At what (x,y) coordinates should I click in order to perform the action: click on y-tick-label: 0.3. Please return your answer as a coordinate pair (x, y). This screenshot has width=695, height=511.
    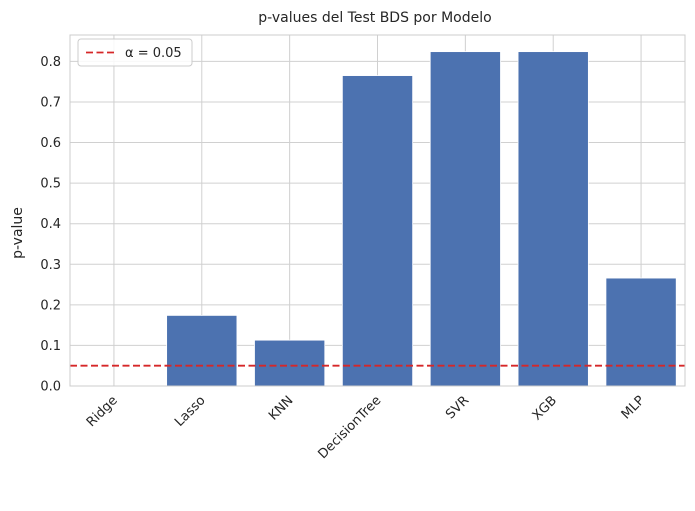
    Looking at the image, I should click on (50, 265).